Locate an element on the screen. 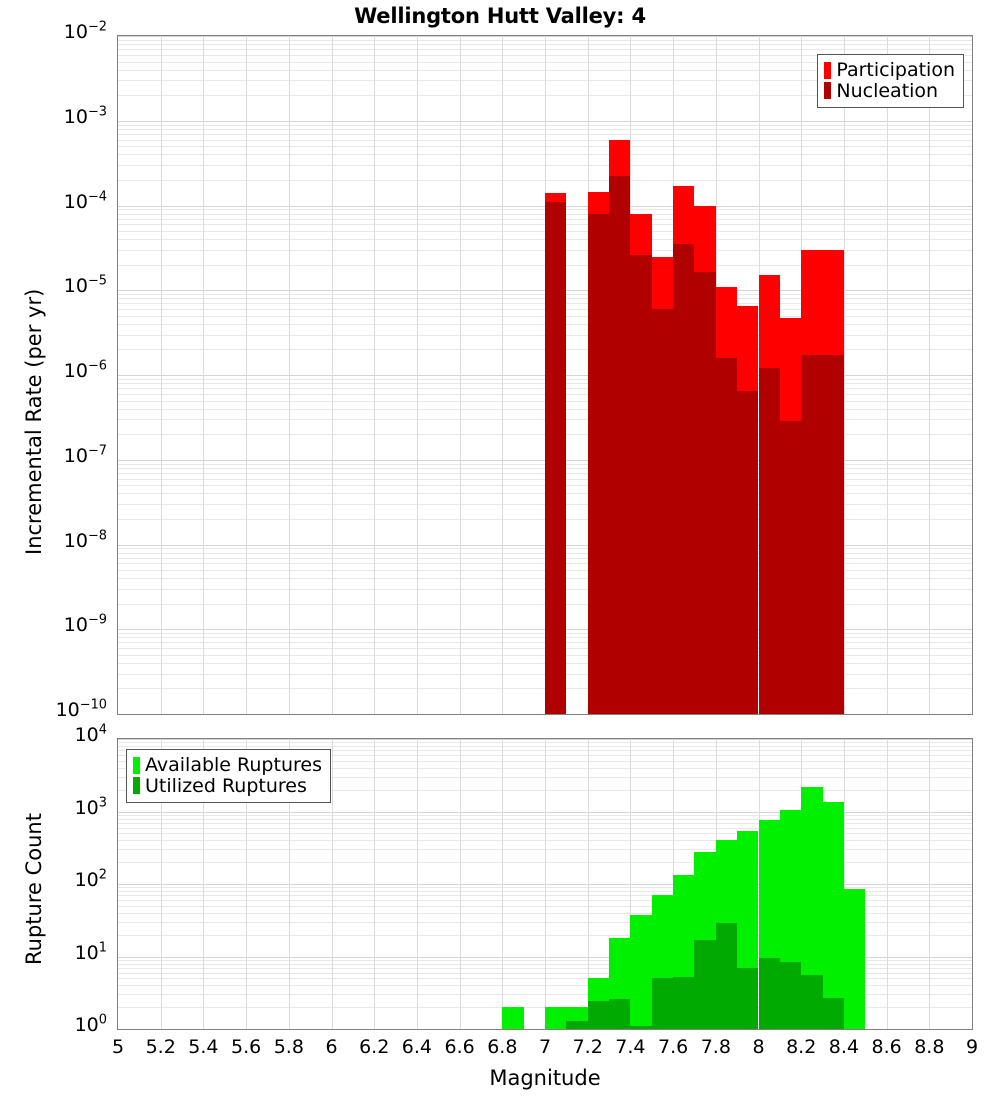 Image resolution: width=1000 pixels, height=1100 pixels. x-tick-label: 6.6 is located at coordinates (459, 1047).